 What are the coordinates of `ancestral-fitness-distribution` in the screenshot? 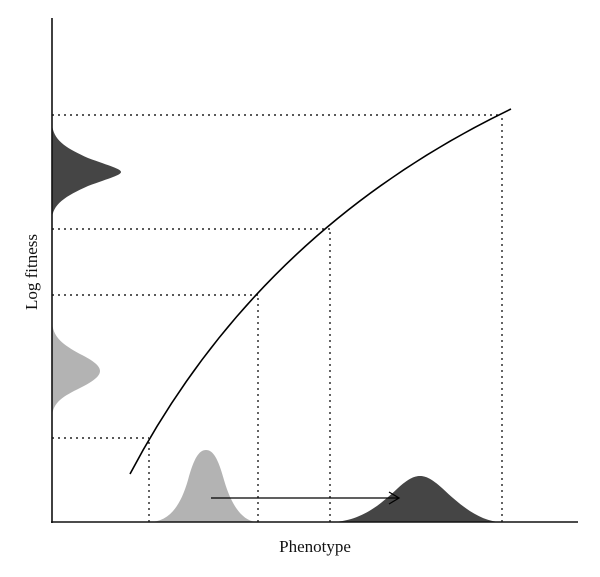 It's located at (76, 369).